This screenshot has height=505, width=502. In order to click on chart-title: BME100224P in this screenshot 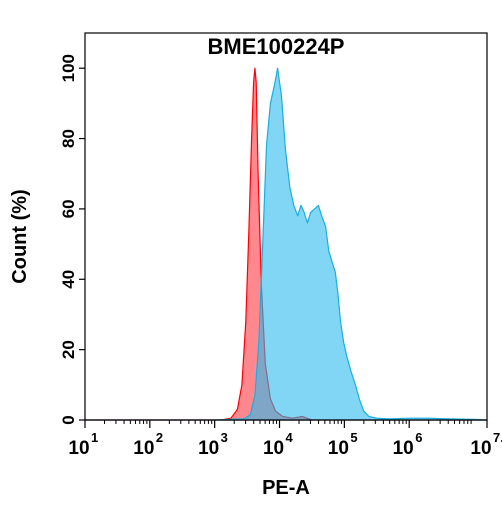, I will do `click(276, 46)`.